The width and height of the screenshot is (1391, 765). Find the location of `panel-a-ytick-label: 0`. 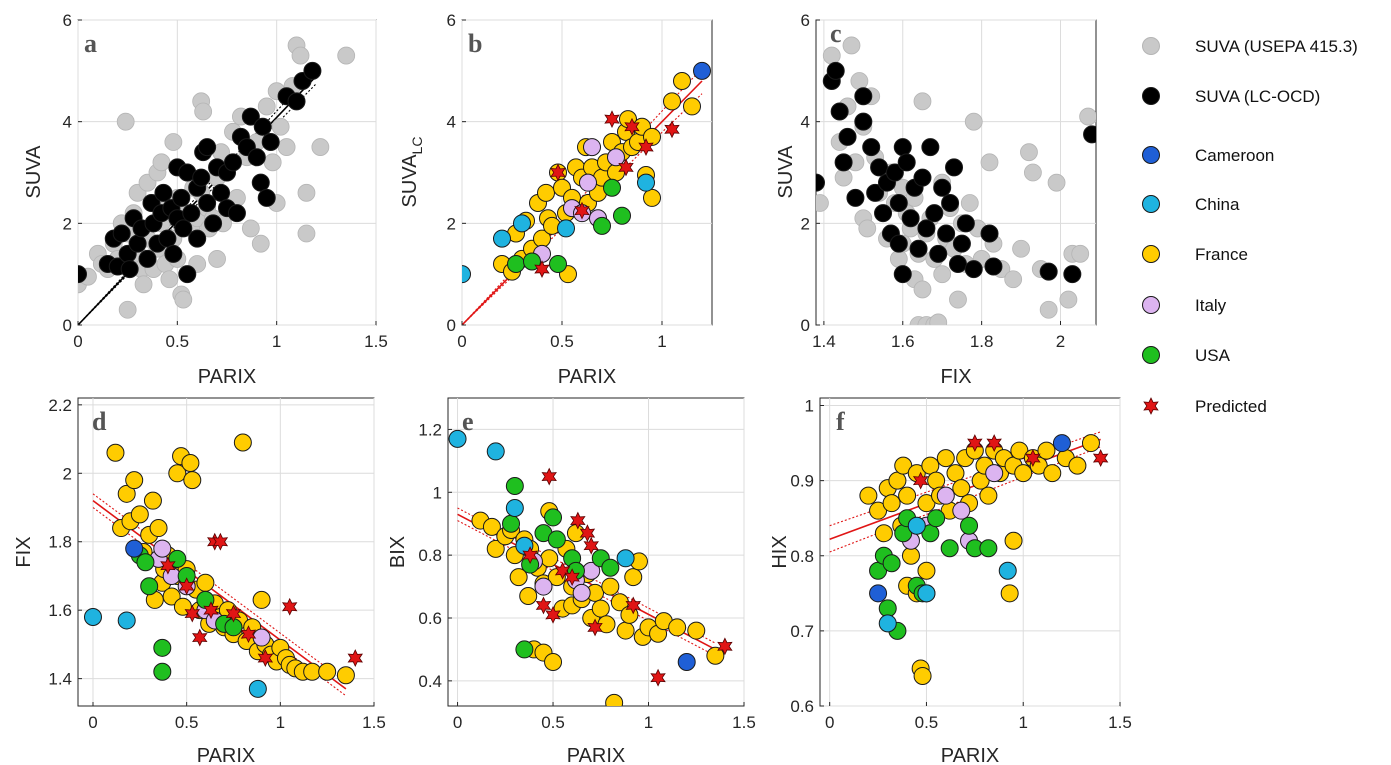

panel-a-ytick-label: 0 is located at coordinates (67, 325).